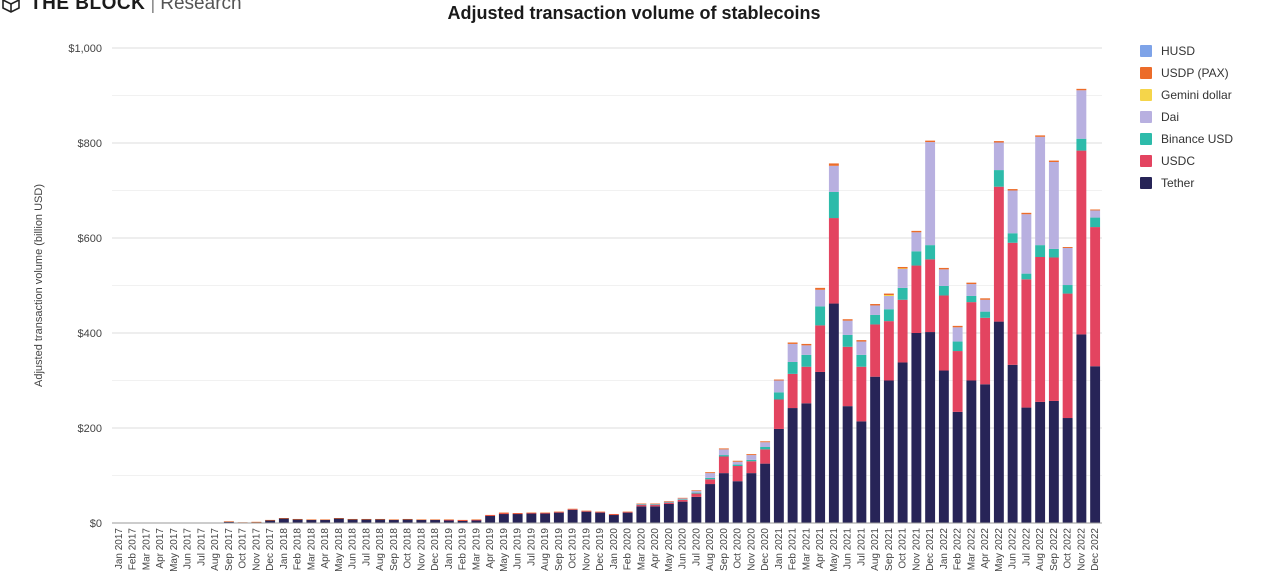 The width and height of the screenshot is (1268, 581). What do you see at coordinates (614, 549) in the screenshot?
I see `x-tick-label: Jan 2020` at bounding box center [614, 549].